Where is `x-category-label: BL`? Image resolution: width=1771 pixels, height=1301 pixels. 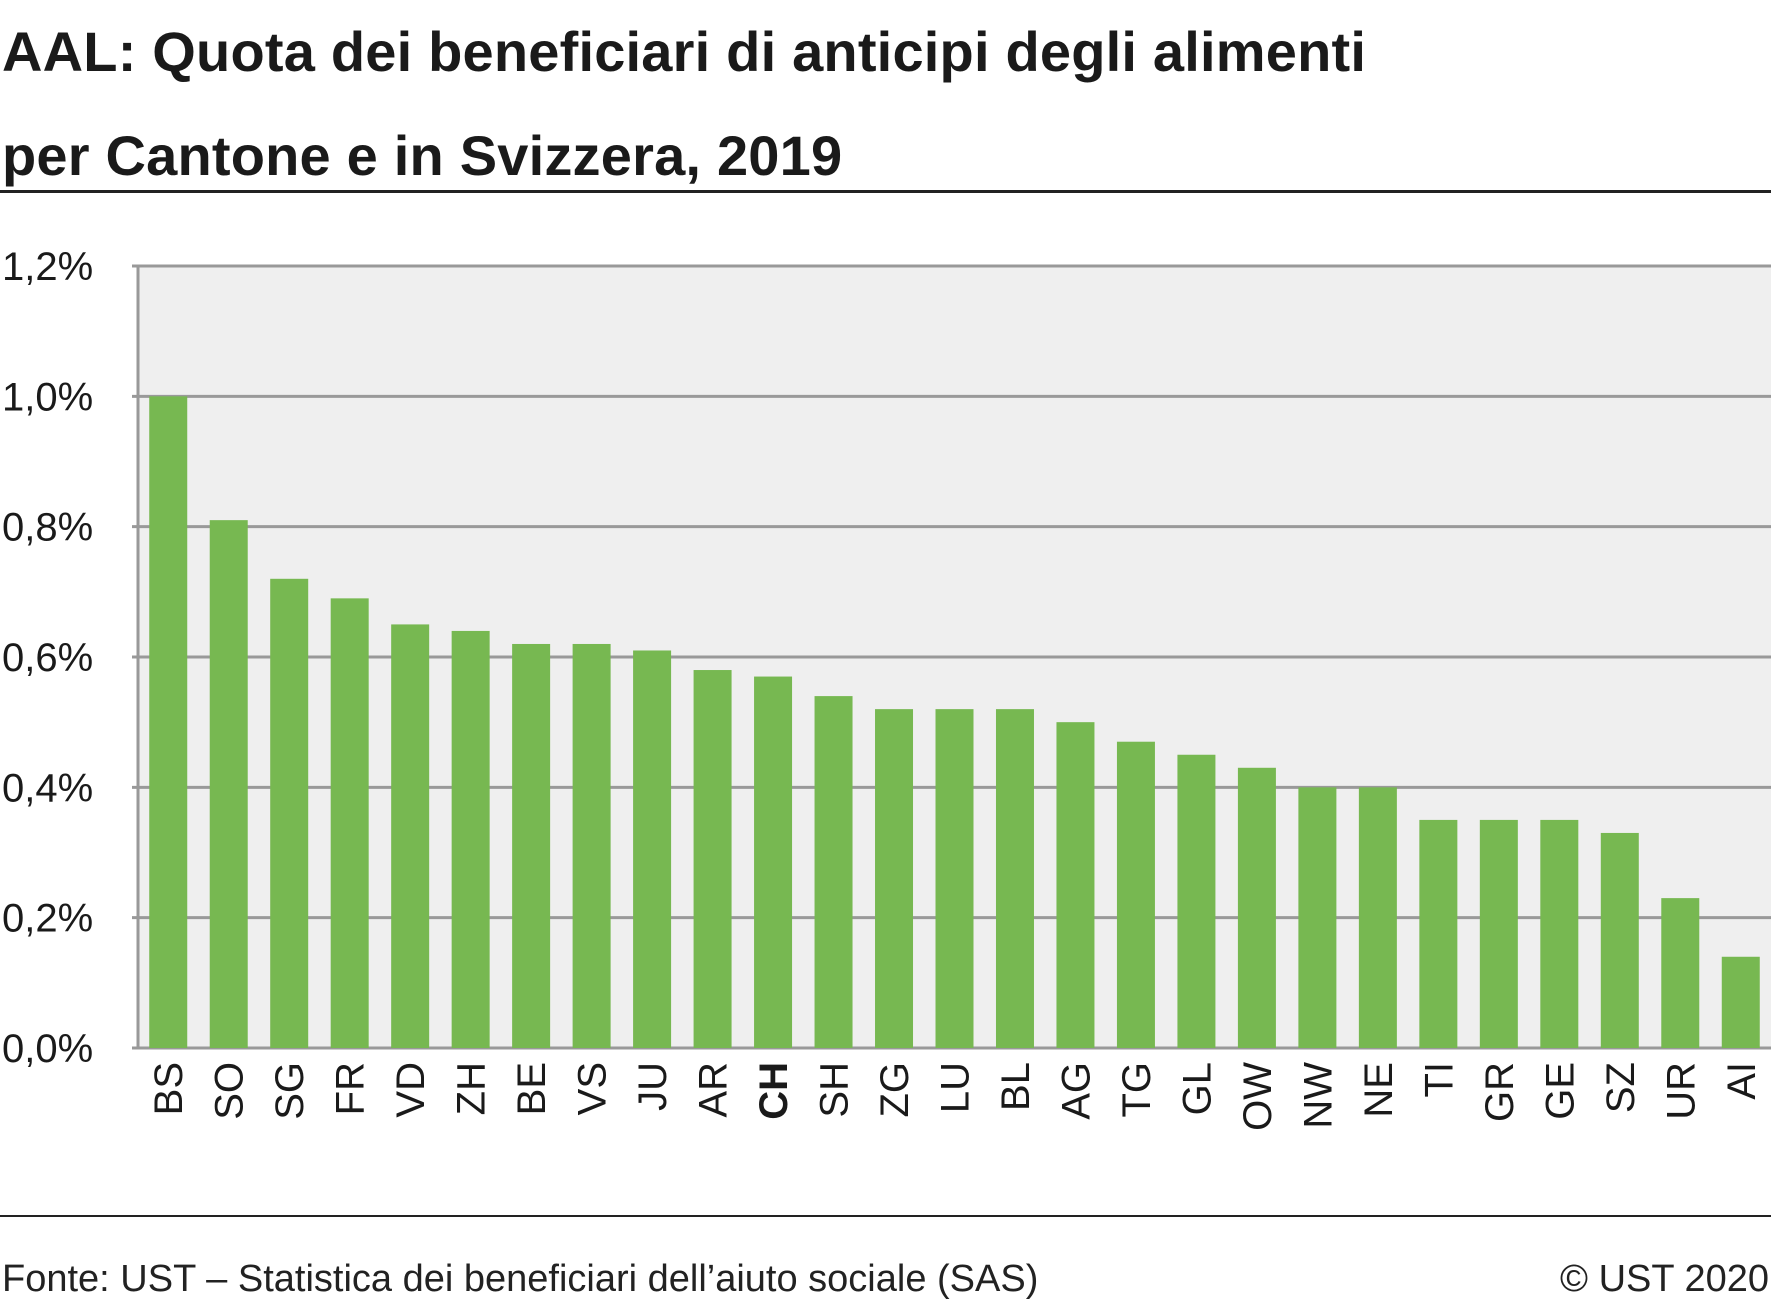 x-category-label: BL is located at coordinates (1016, 1086).